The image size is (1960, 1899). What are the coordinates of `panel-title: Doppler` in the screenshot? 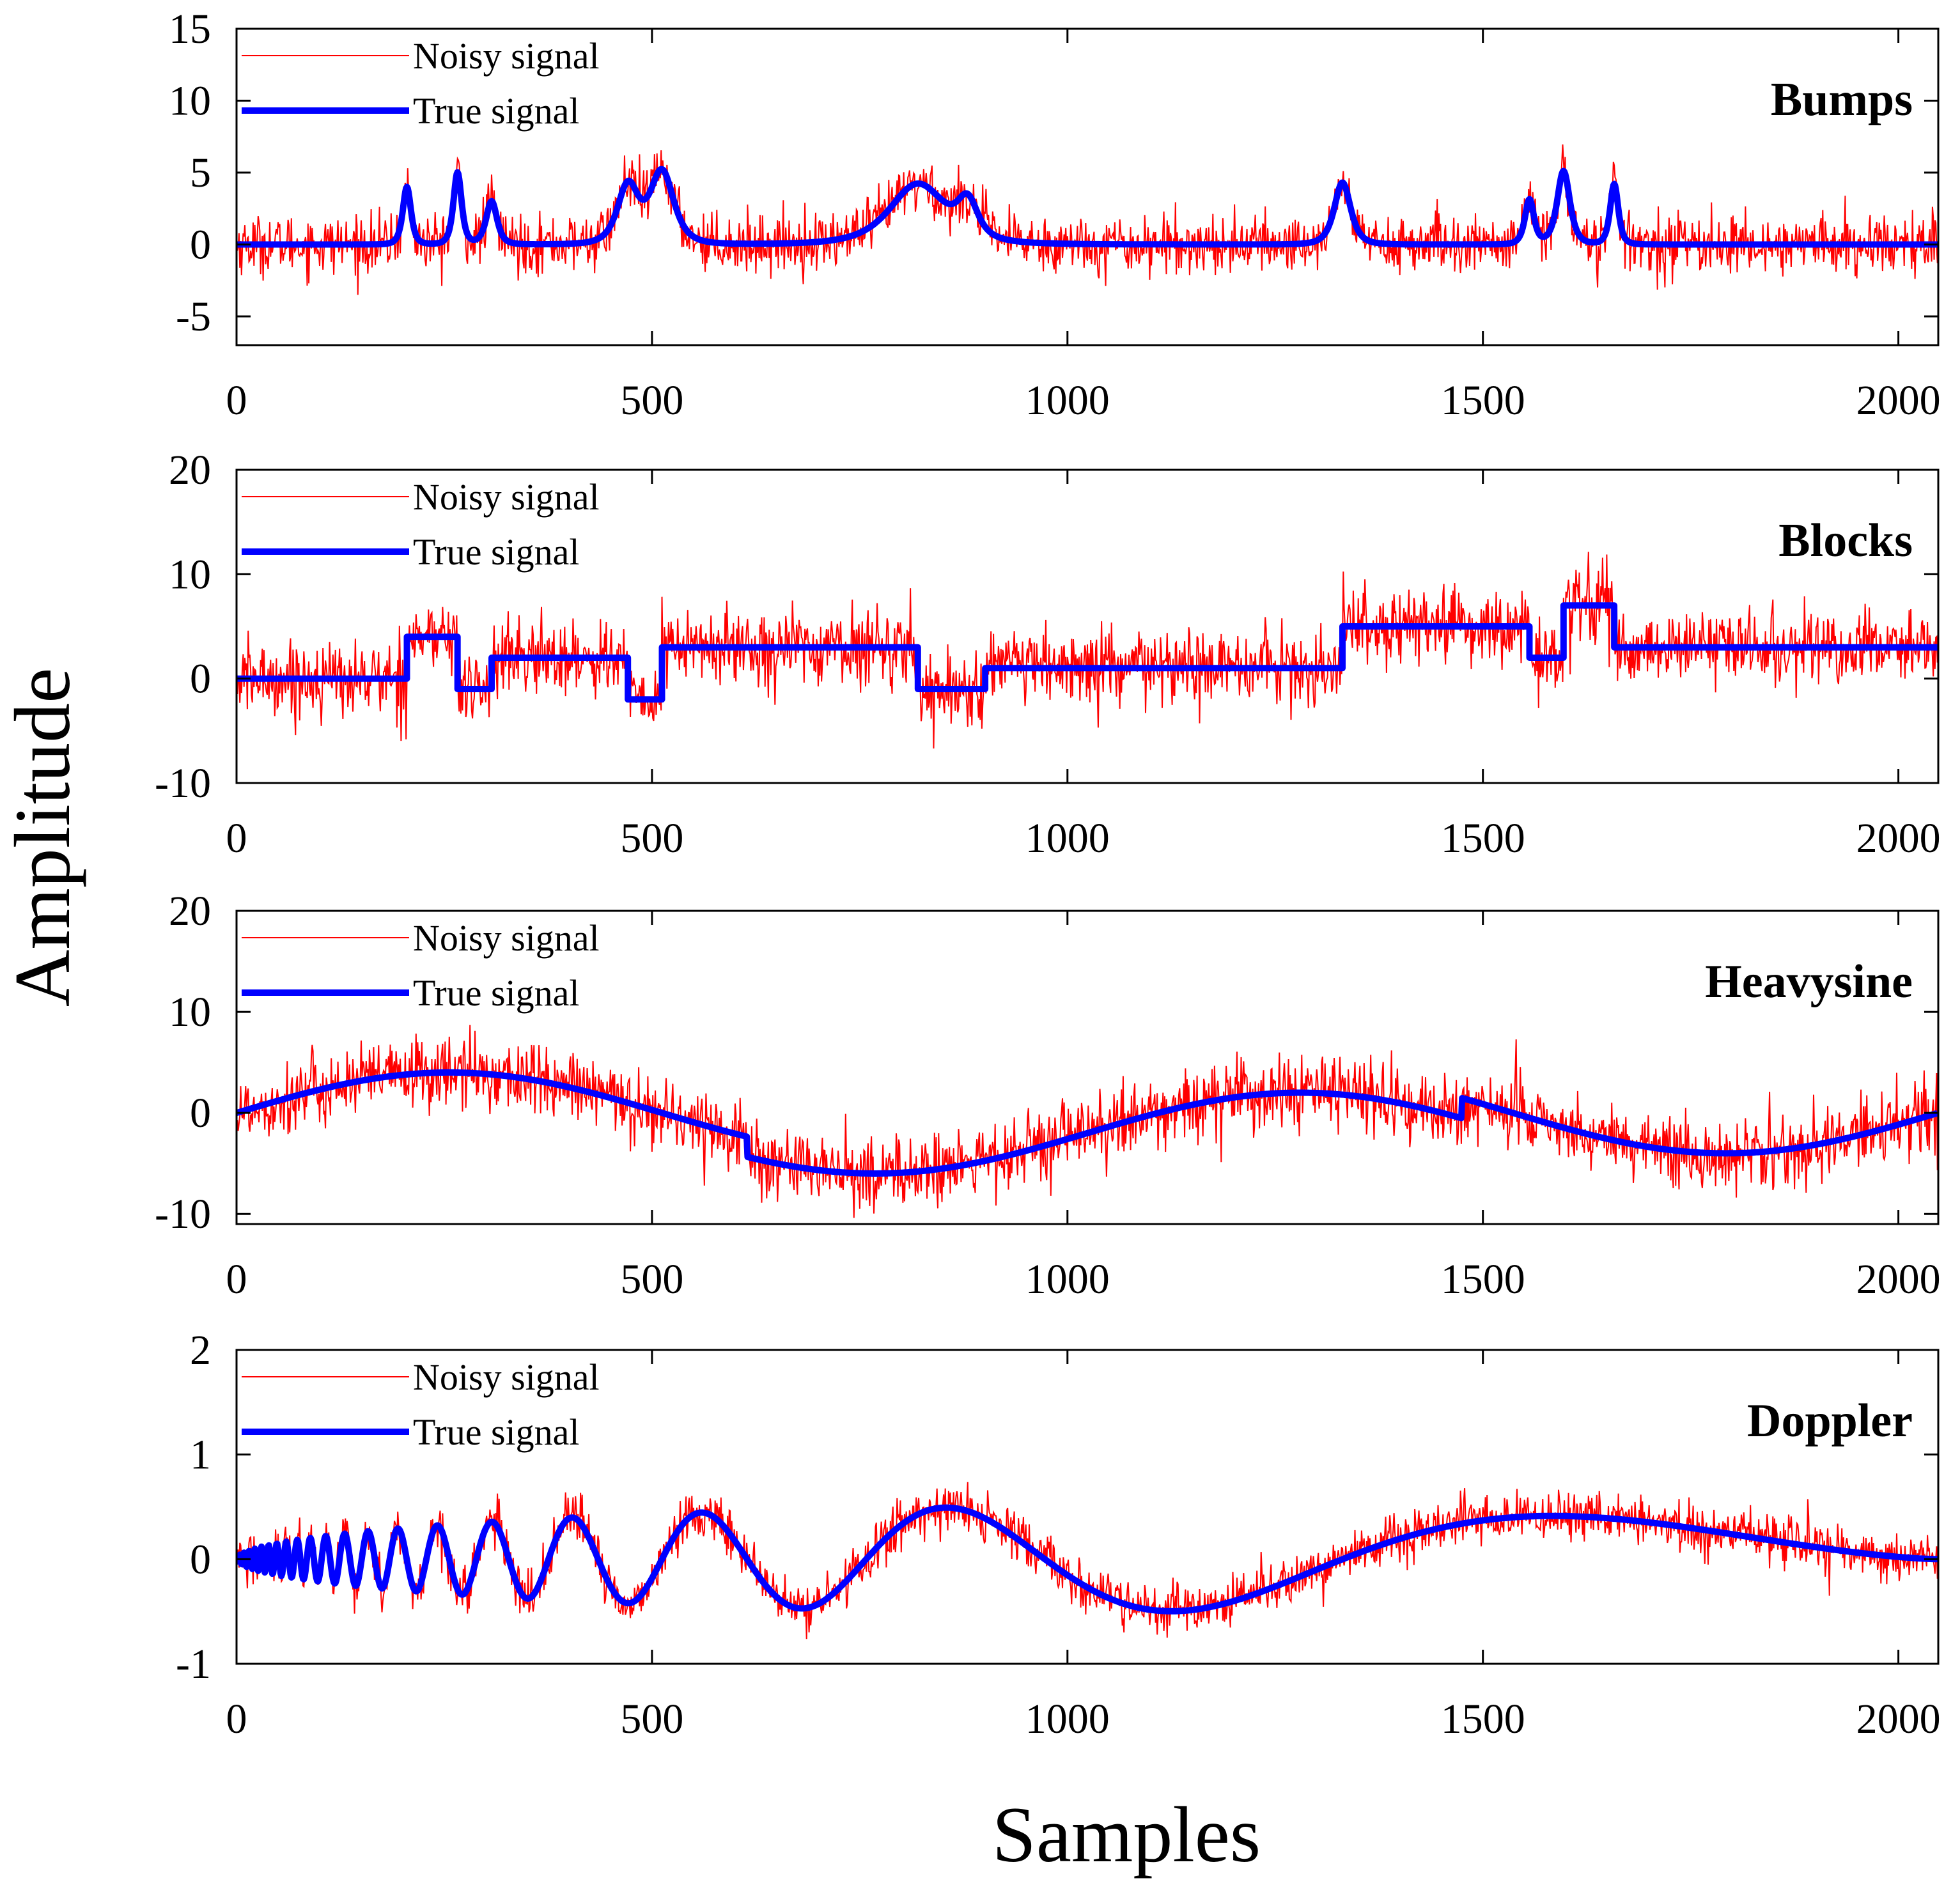 It's located at (1830, 1421).